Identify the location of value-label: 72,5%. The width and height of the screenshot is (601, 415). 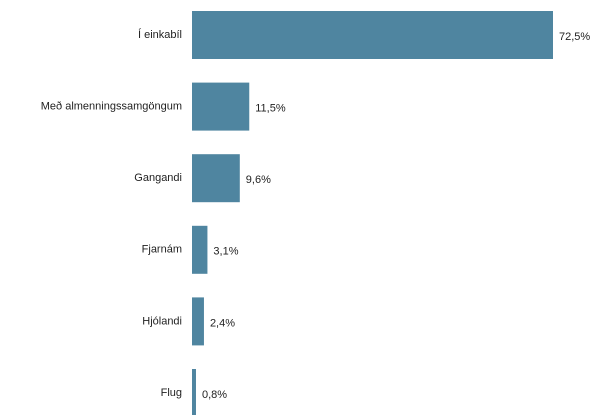
(574, 37).